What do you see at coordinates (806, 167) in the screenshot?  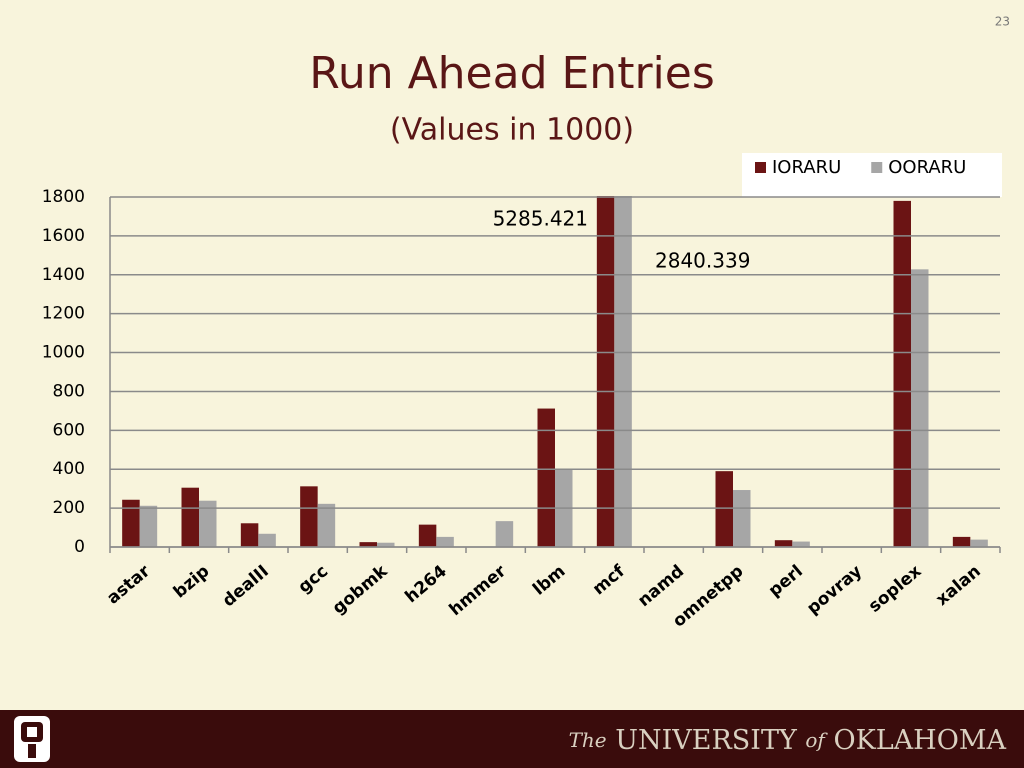 I see `legend-label: IORARU` at bounding box center [806, 167].